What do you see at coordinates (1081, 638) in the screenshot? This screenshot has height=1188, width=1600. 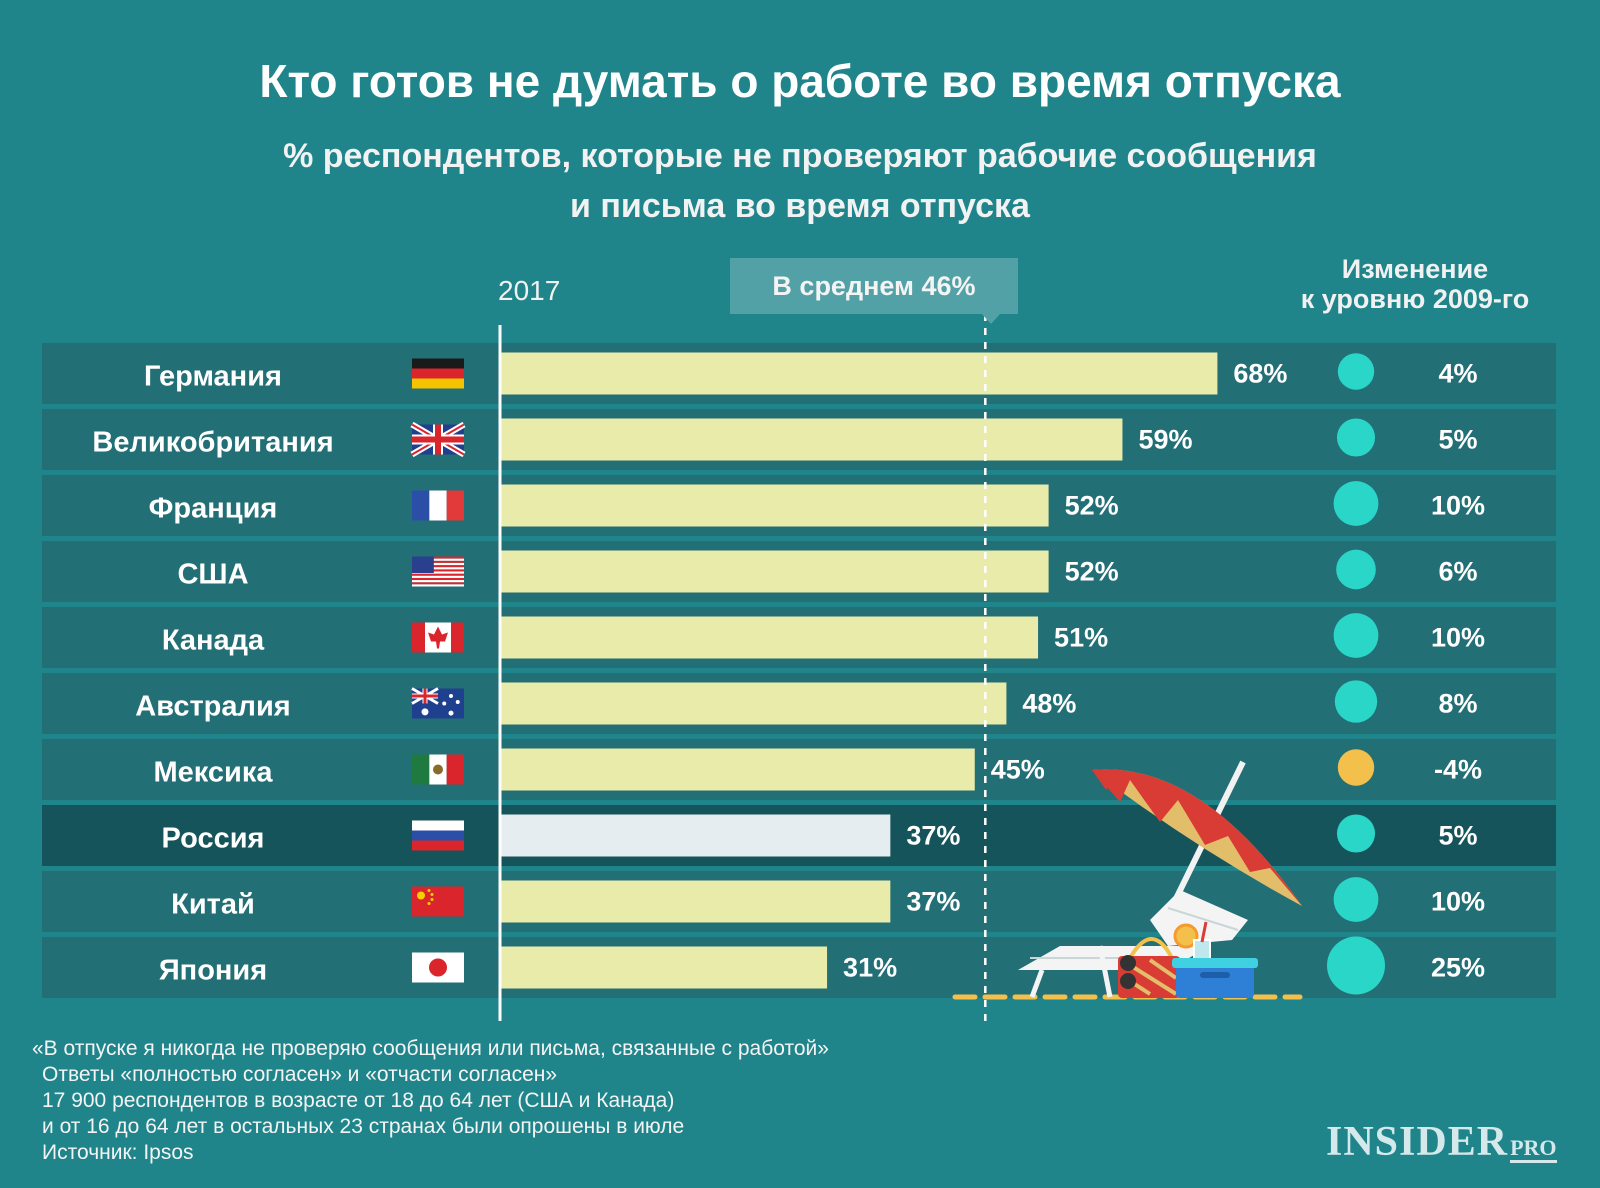 I see `value-label: 51%` at bounding box center [1081, 638].